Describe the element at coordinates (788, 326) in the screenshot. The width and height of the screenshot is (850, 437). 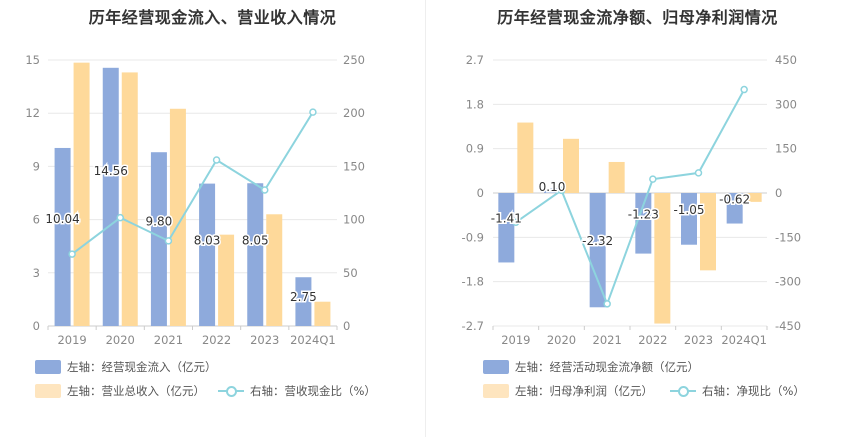
I see `y-right-tick-label: -450` at that location.